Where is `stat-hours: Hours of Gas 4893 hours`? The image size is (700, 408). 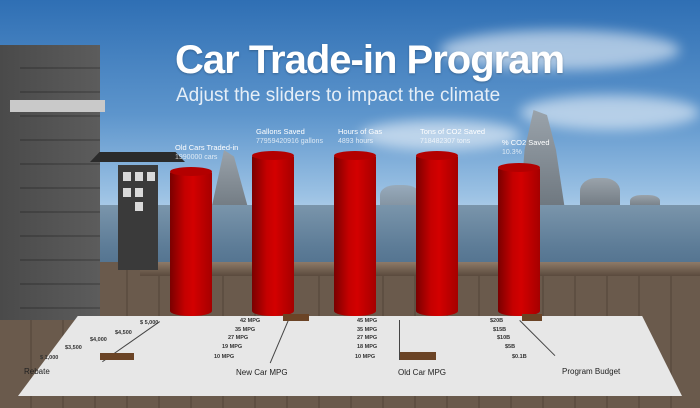 stat-hours: Hours of Gas 4893 hours is located at coordinates (360, 137).